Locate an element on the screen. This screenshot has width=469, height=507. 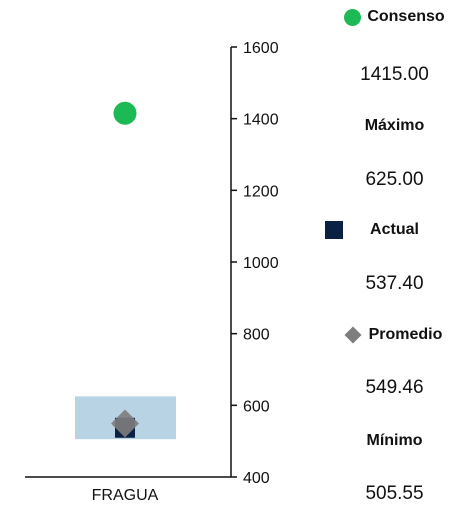
legend-consenso-value: 1415.00 is located at coordinates (394, 74).